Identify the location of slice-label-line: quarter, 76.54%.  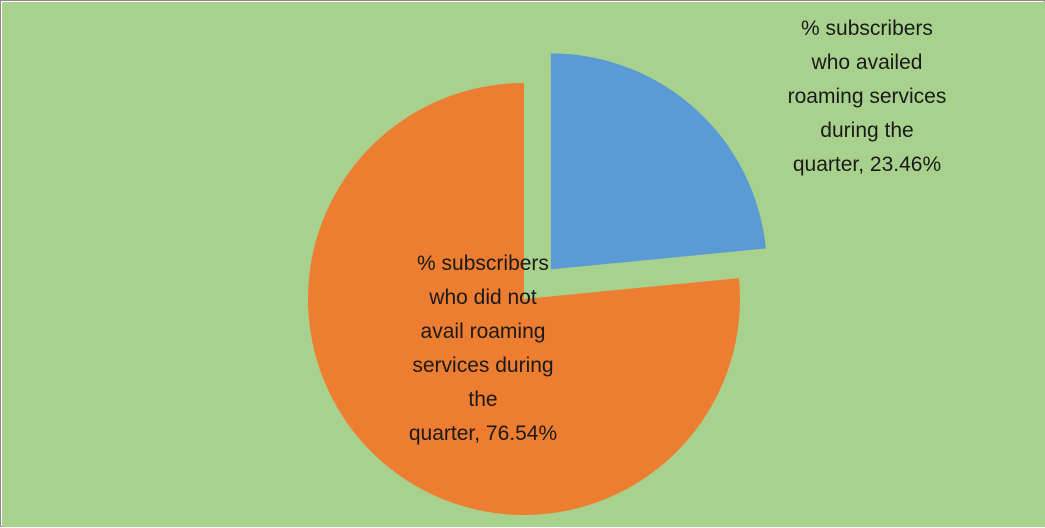
(483, 433).